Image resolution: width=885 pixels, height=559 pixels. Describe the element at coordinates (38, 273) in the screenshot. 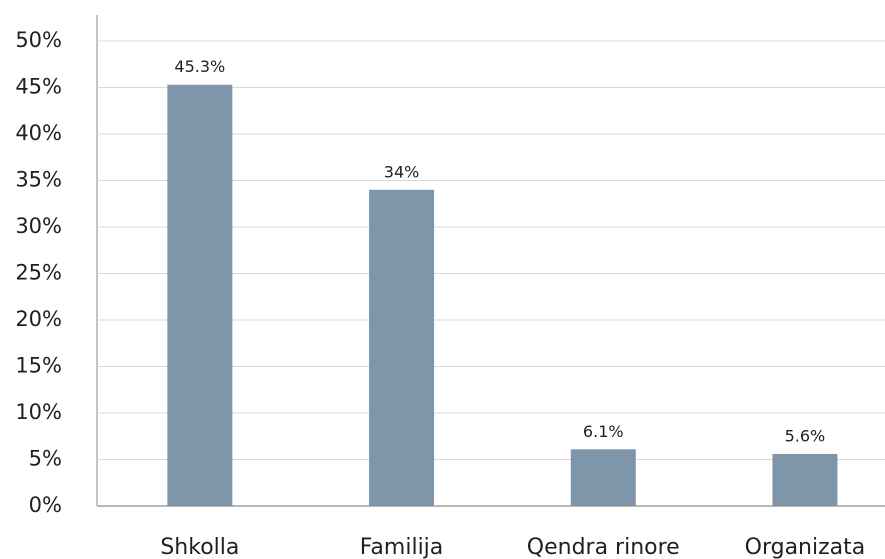

I see `y-tick-label: 25%` at that location.